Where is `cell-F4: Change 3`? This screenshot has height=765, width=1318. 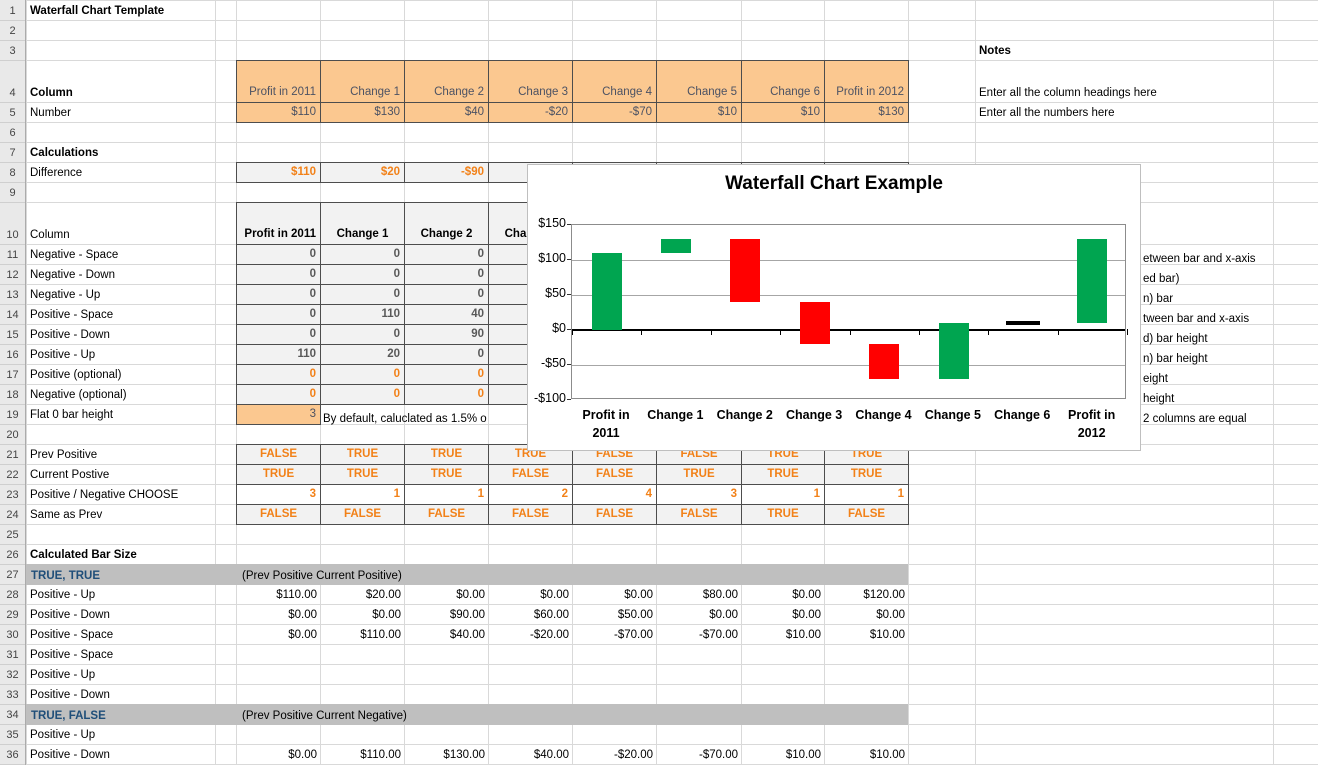 cell-F4: Change 3 is located at coordinates (530, 81).